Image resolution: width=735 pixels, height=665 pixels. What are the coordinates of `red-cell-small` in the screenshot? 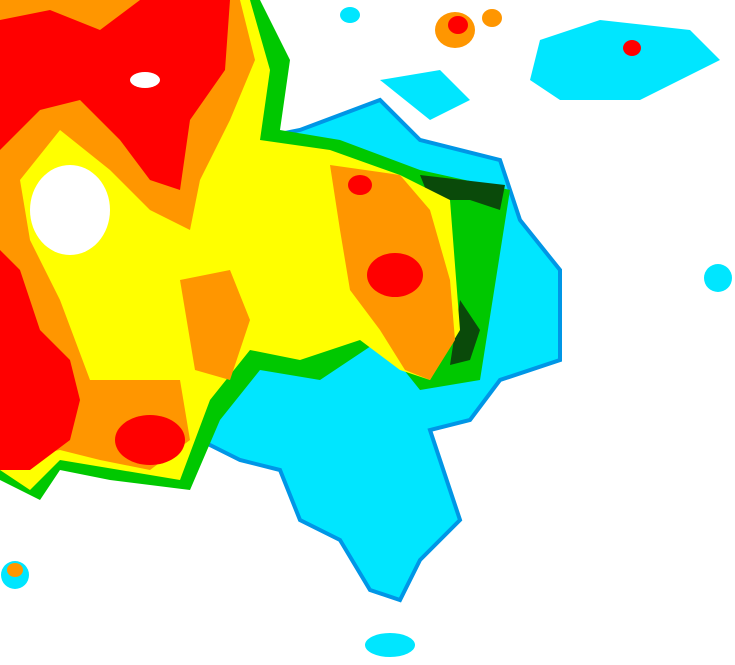 It's located at (360, 185).